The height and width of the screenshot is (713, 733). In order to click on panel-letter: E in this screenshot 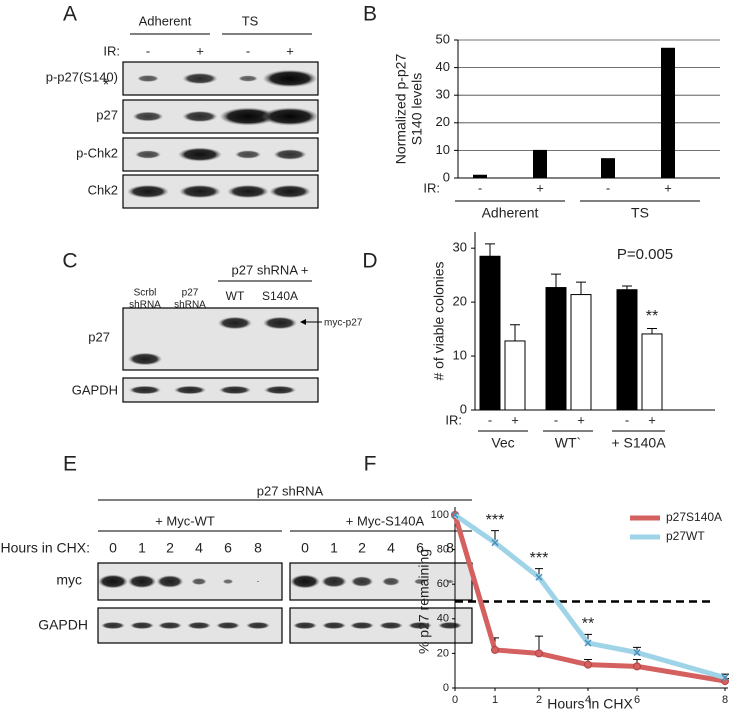, I will do `click(70, 464)`.